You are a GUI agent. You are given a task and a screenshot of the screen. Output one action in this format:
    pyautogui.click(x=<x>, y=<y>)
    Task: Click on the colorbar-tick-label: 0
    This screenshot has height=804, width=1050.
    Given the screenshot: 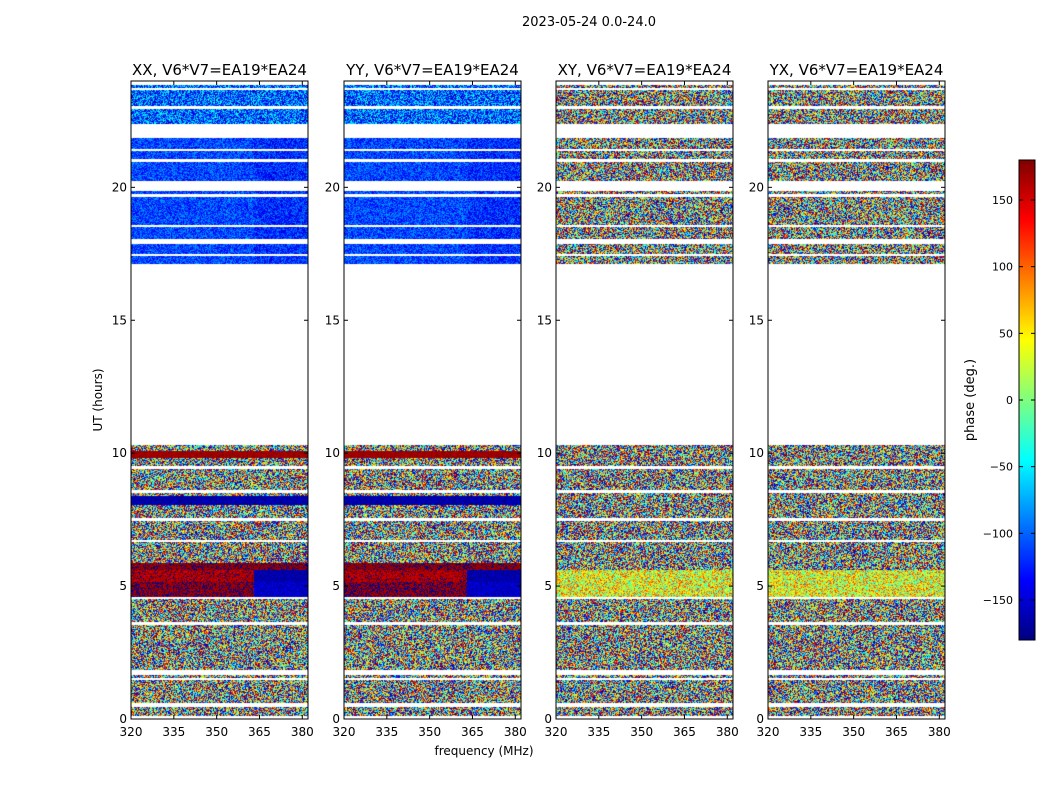 What is the action you would take?
    pyautogui.click(x=1009, y=400)
    